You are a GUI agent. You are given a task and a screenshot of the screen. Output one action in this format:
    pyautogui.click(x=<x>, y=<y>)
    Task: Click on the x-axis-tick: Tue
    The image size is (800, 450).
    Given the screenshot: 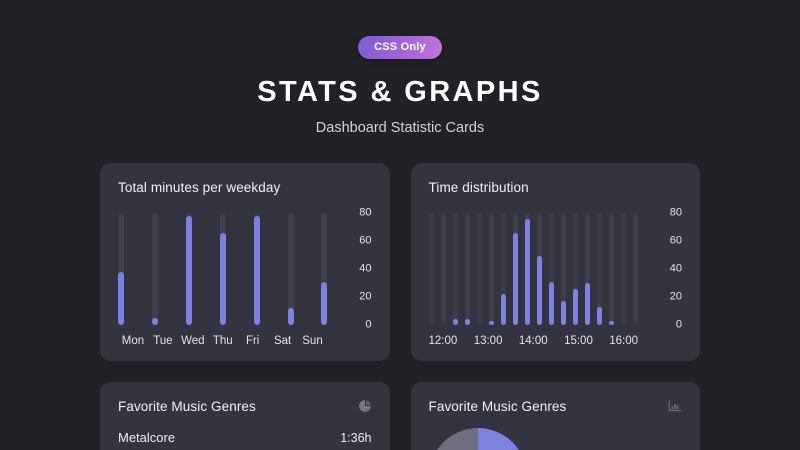 What is the action you would take?
    pyautogui.click(x=163, y=341)
    